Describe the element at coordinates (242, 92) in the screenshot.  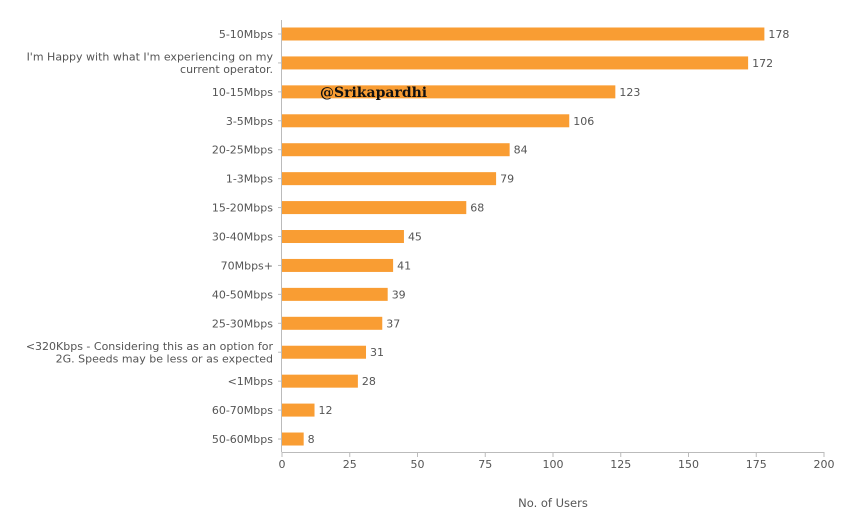
I see `category-label: 10-15Mbps` at that location.